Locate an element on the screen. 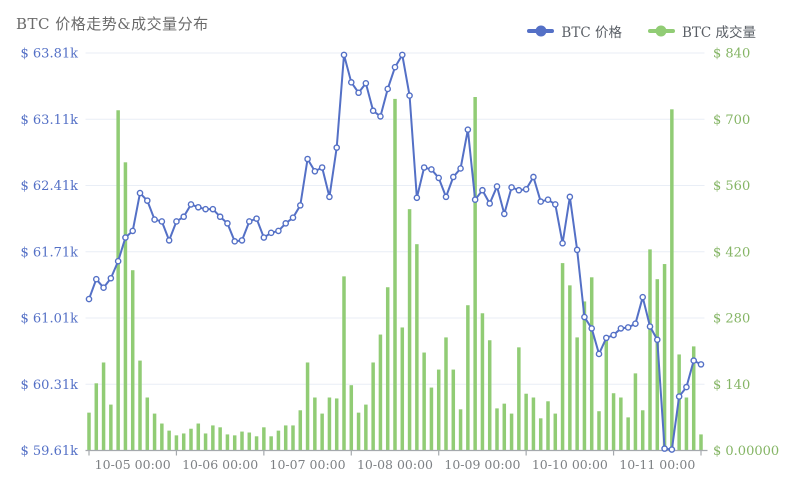 Image resolution: width=800 pixels, height=500 pixels. legend-item-price: BTC 价格 is located at coordinates (574, 31).